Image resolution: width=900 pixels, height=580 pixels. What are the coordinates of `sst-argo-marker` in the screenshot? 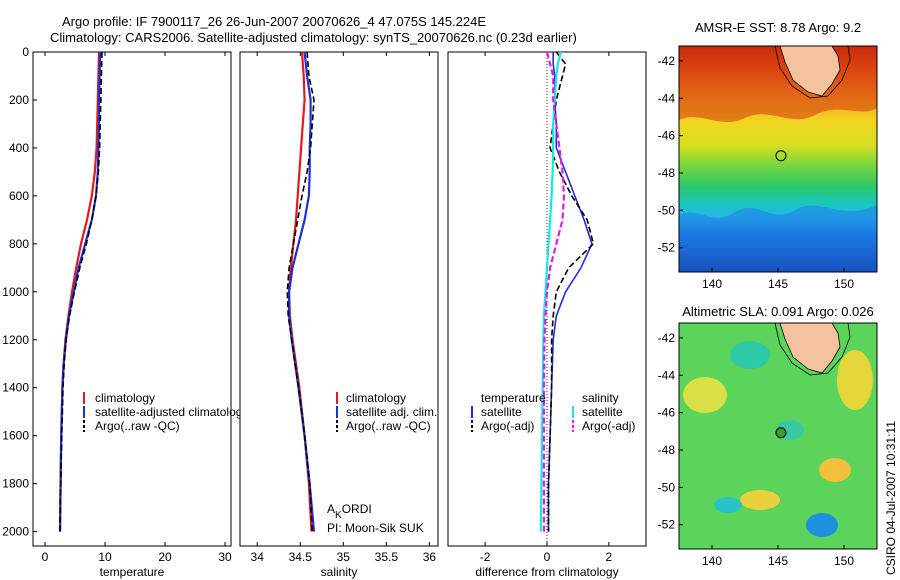 It's located at (781, 156).